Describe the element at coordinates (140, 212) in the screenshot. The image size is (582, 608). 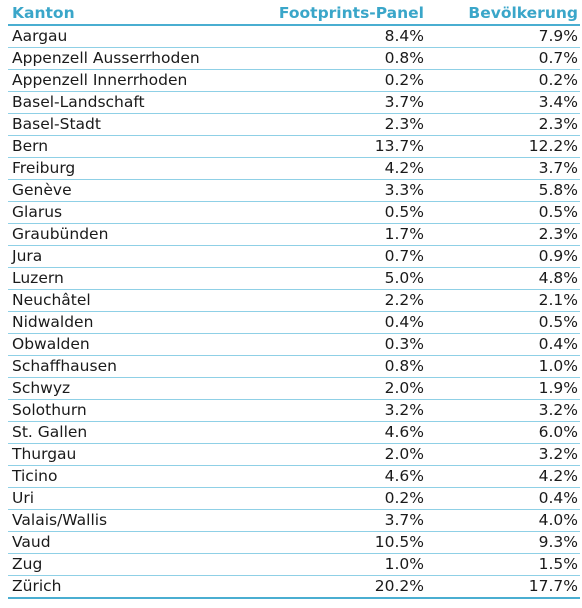
I see `cell-kanton: Glarus` at that location.